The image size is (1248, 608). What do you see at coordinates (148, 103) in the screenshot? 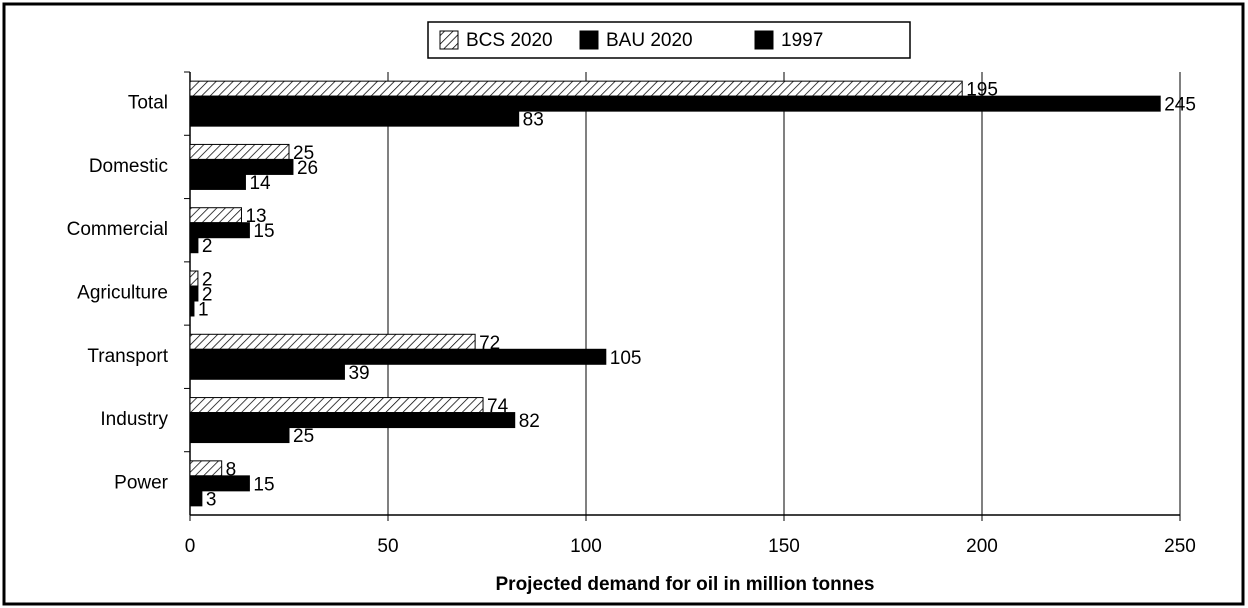
I see `y-tick-label: Total` at bounding box center [148, 103].